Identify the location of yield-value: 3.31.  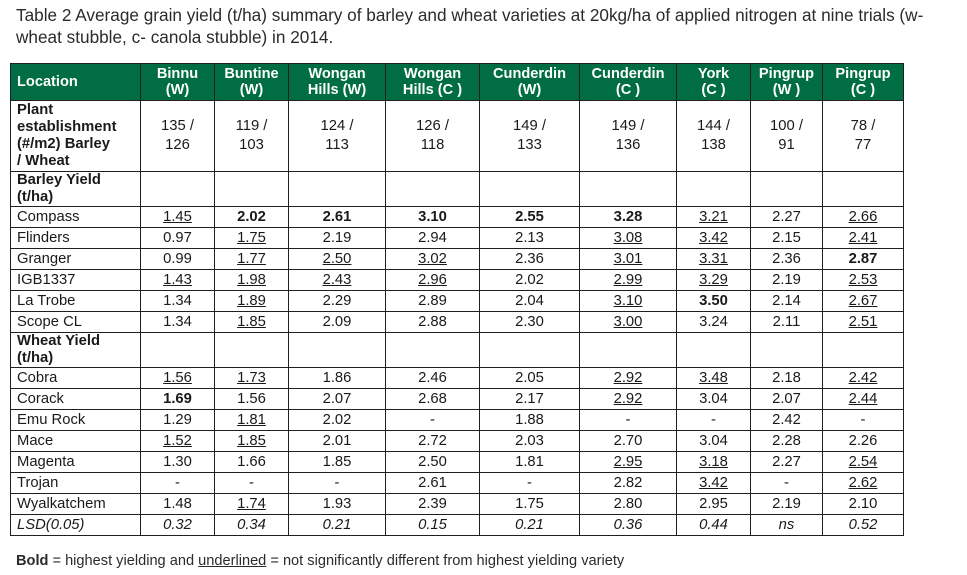
(713, 259).